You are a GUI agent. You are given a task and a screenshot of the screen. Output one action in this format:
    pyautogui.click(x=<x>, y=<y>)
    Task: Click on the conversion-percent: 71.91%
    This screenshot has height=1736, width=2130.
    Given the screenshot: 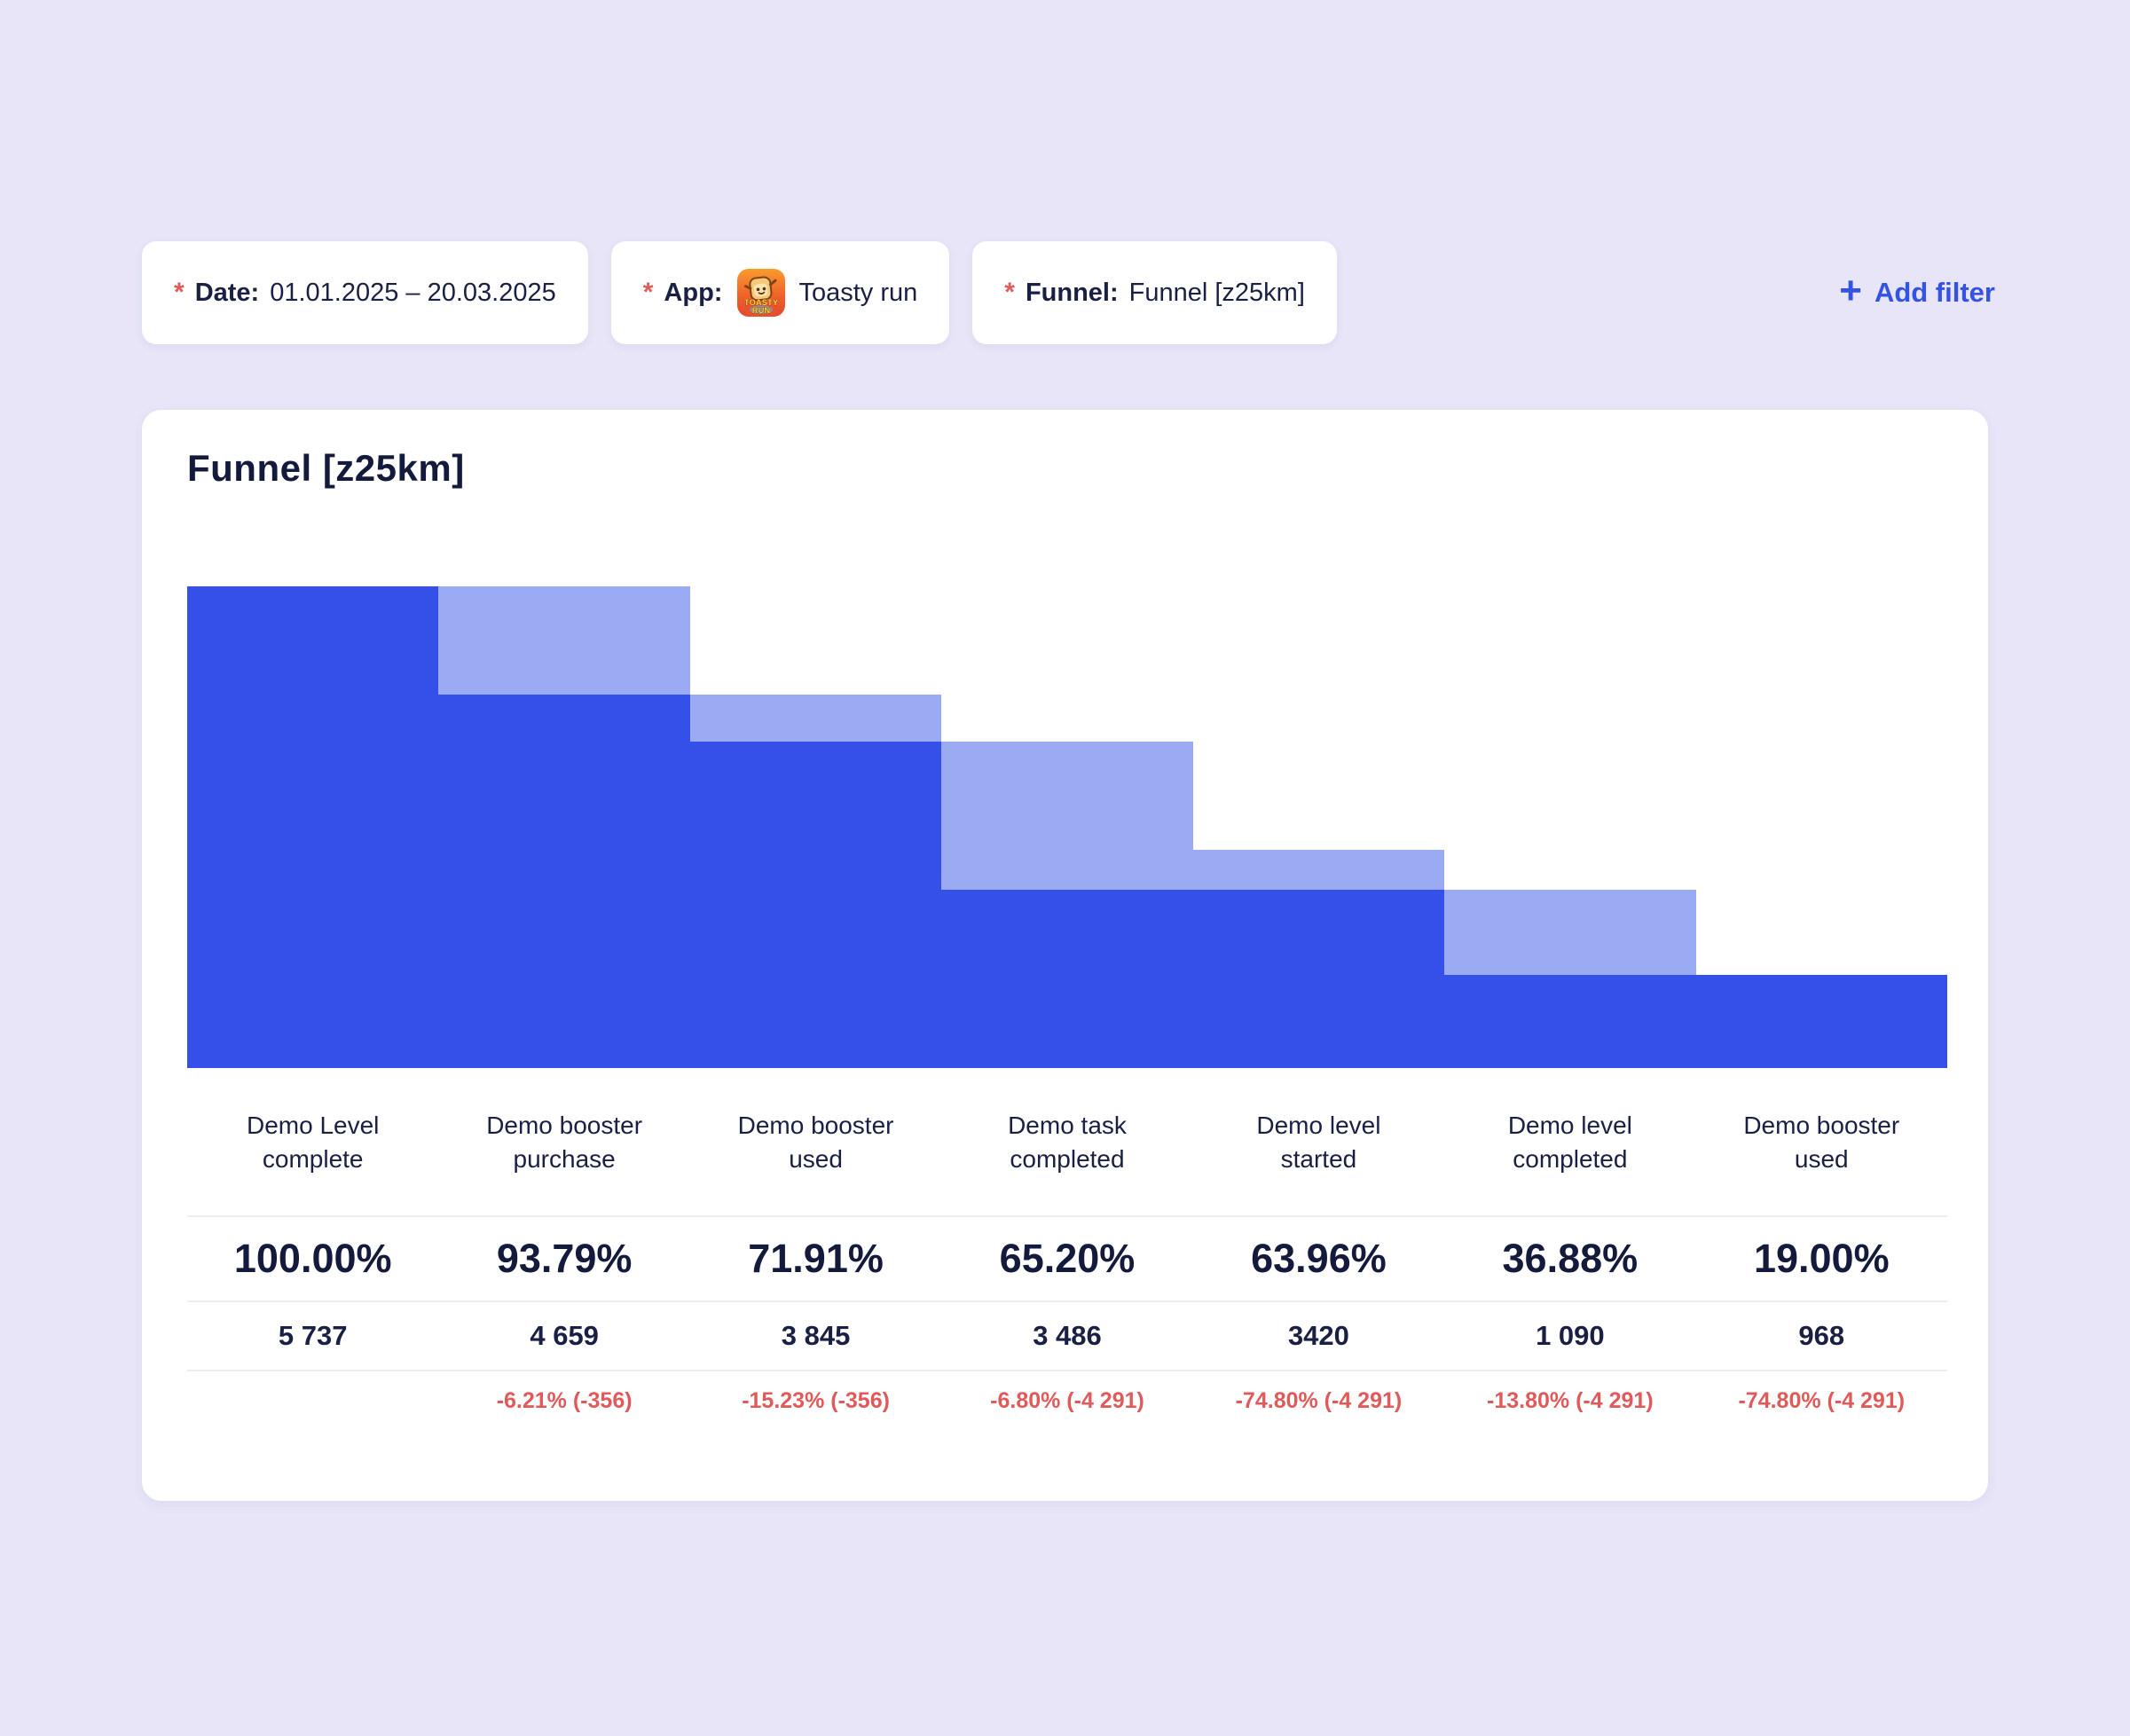 What is the action you would take?
    pyautogui.click(x=816, y=1258)
    